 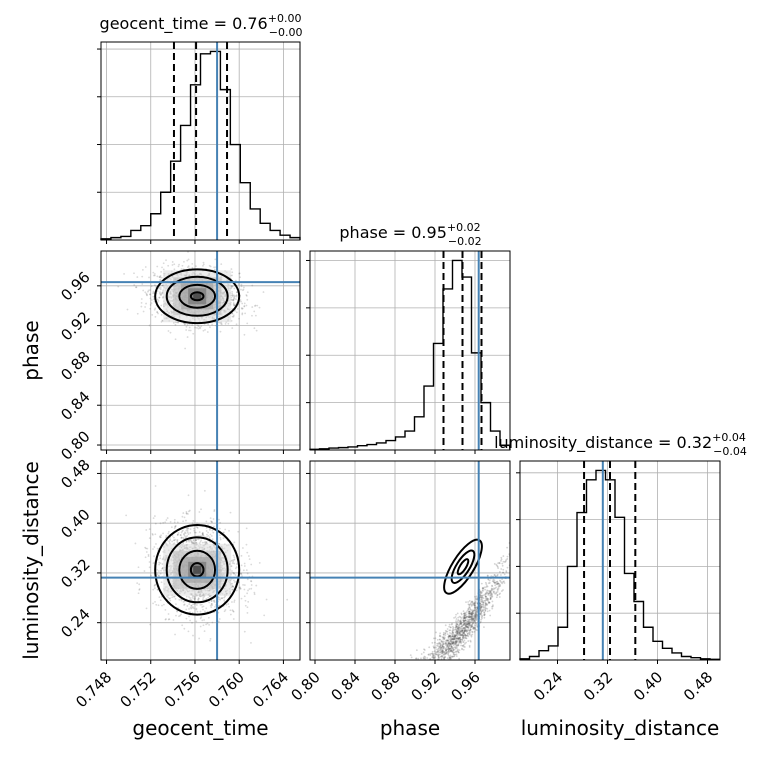 What do you see at coordinates (75, 524) in the screenshot?
I see `y-tick-label: 0.40` at bounding box center [75, 524].